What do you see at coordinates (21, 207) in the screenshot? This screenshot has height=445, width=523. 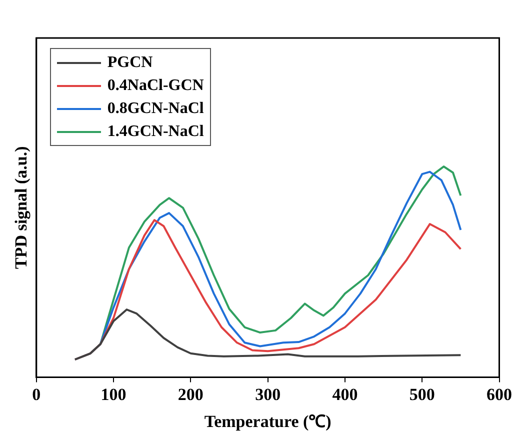 I see `y-axis-title: TPD signal (a.u.)` at bounding box center [21, 207].